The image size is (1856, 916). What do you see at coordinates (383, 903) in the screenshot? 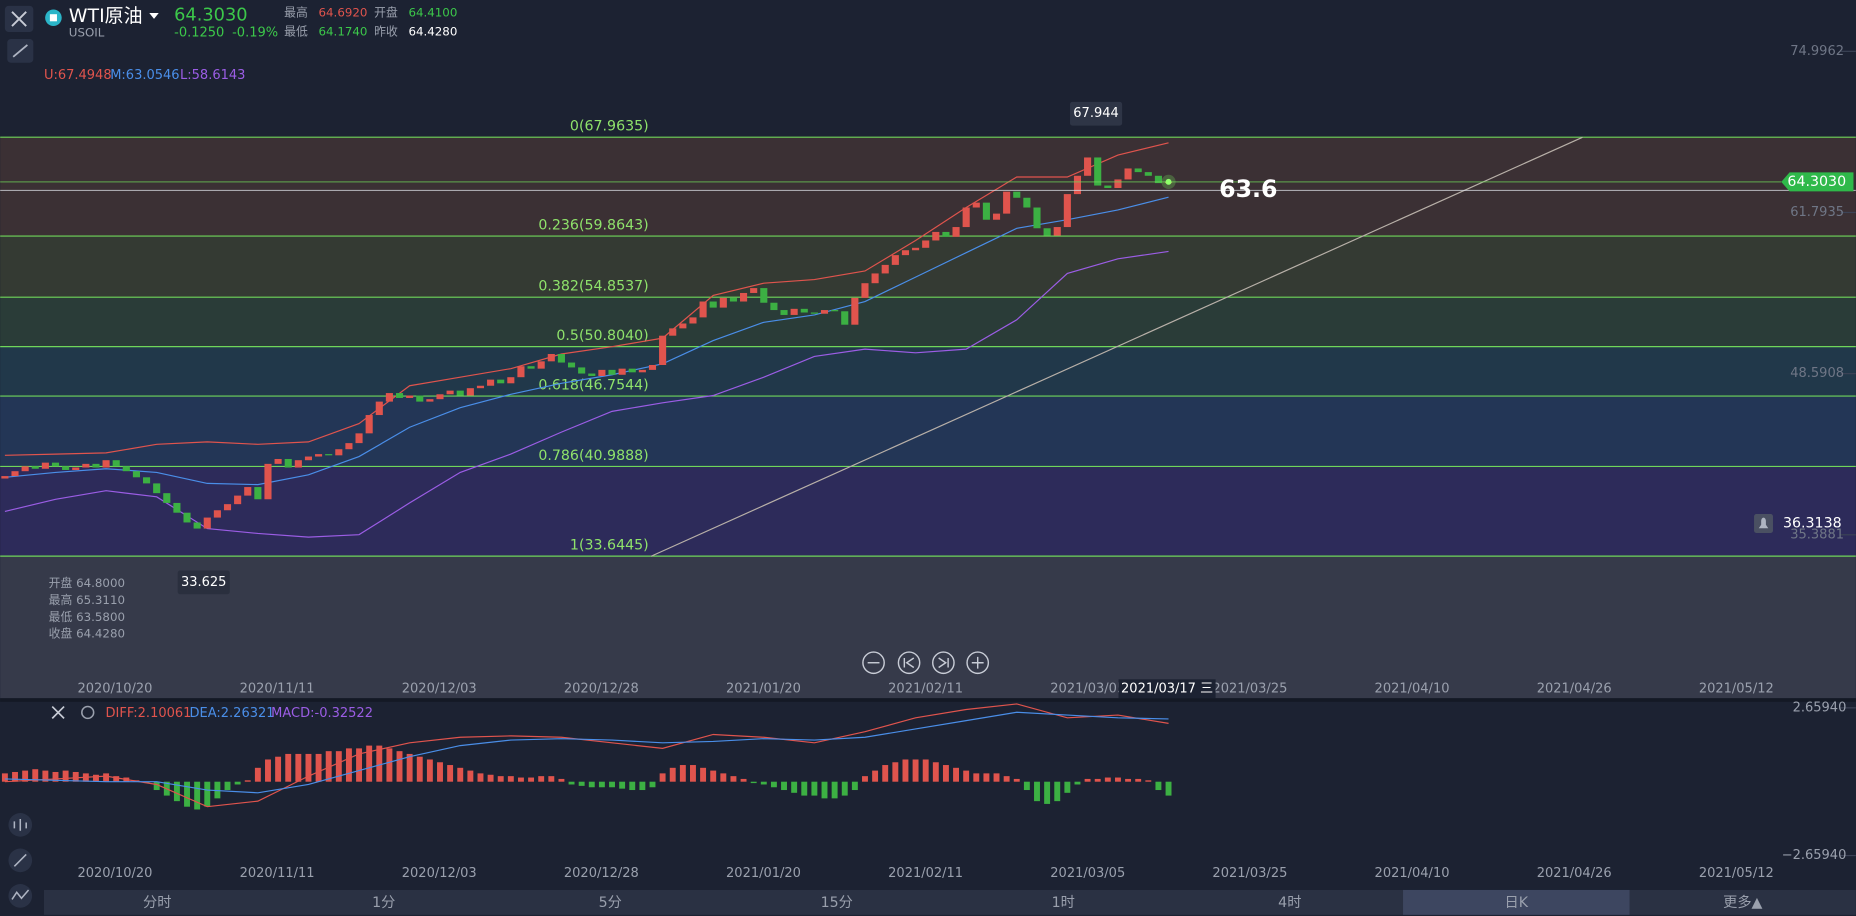
I see `tab: 1分` at bounding box center [383, 903].